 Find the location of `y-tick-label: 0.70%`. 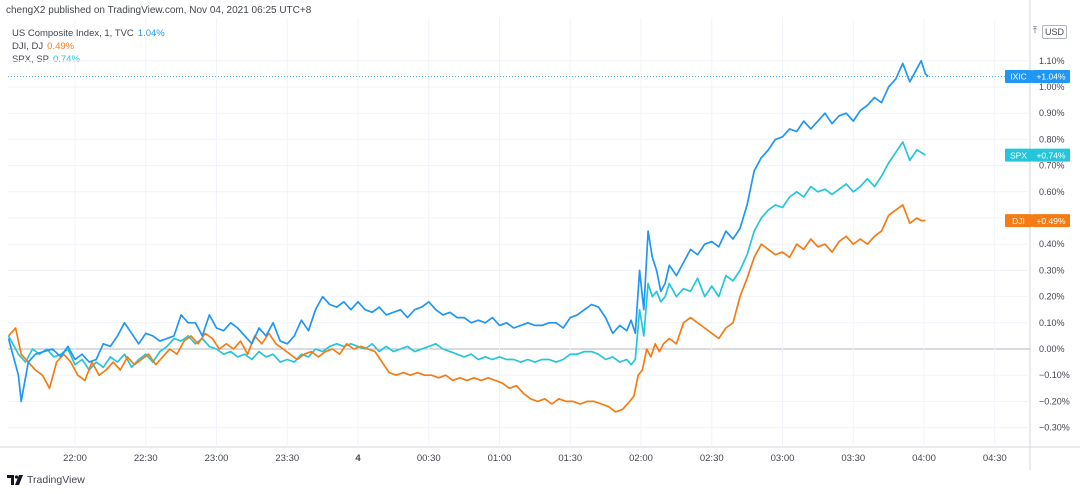

y-tick-label: 0.70% is located at coordinates (1052, 166).